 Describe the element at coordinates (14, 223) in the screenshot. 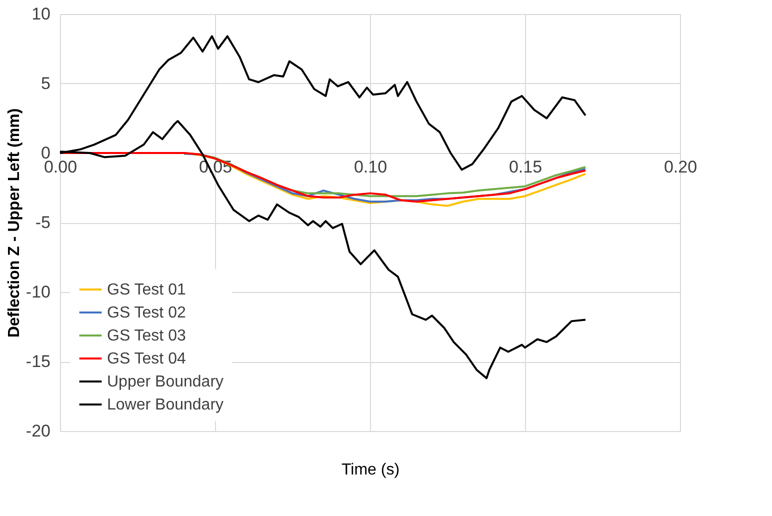

I see `y-axis-title: Deflection Z - Upper Left (mm)` at that location.